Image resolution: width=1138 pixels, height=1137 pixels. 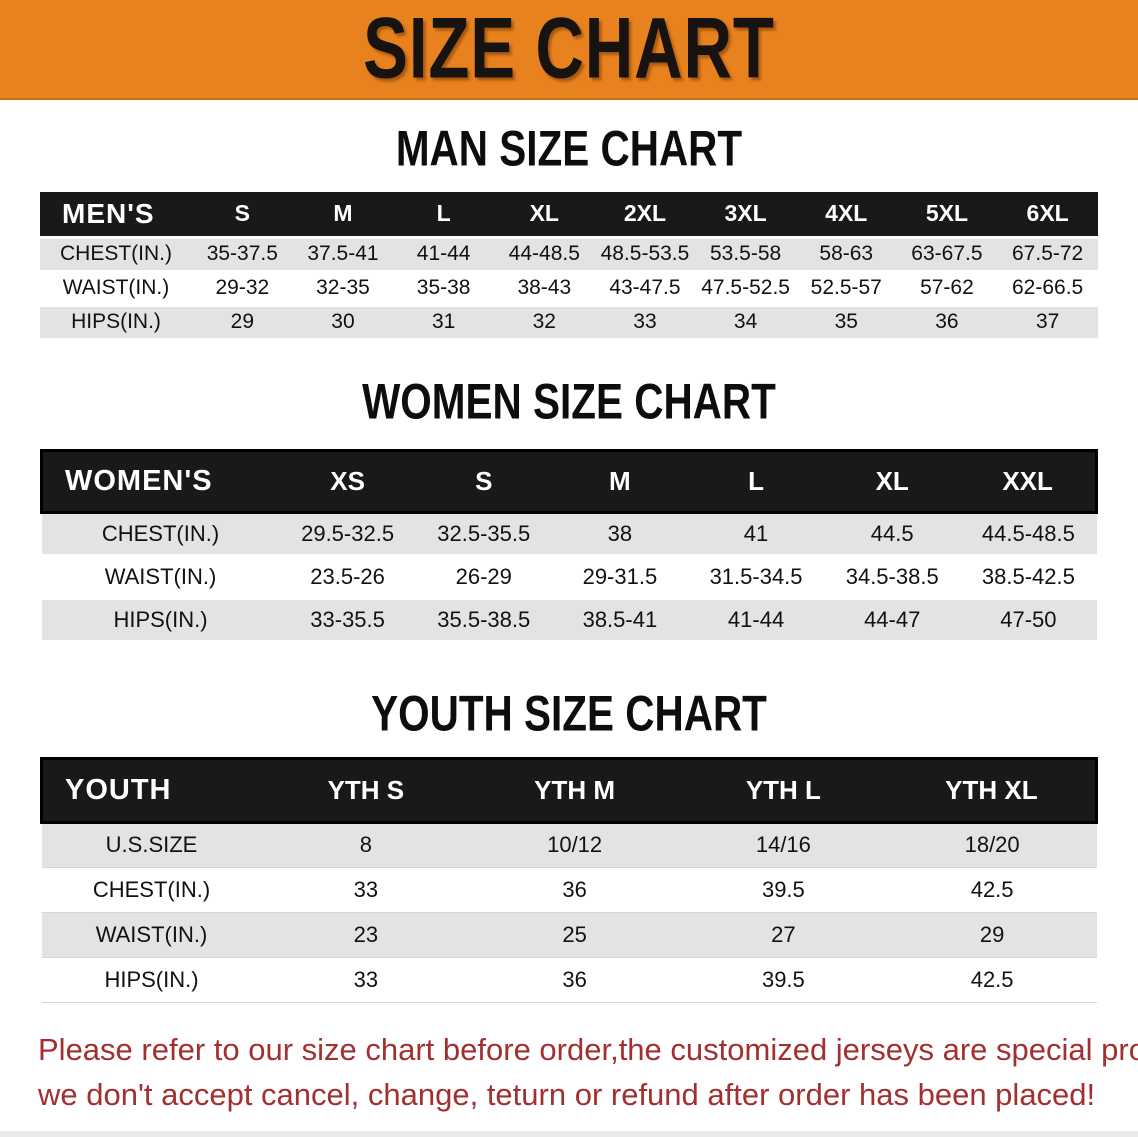 I want to click on cell-value: 18/20, so click(x=992, y=844).